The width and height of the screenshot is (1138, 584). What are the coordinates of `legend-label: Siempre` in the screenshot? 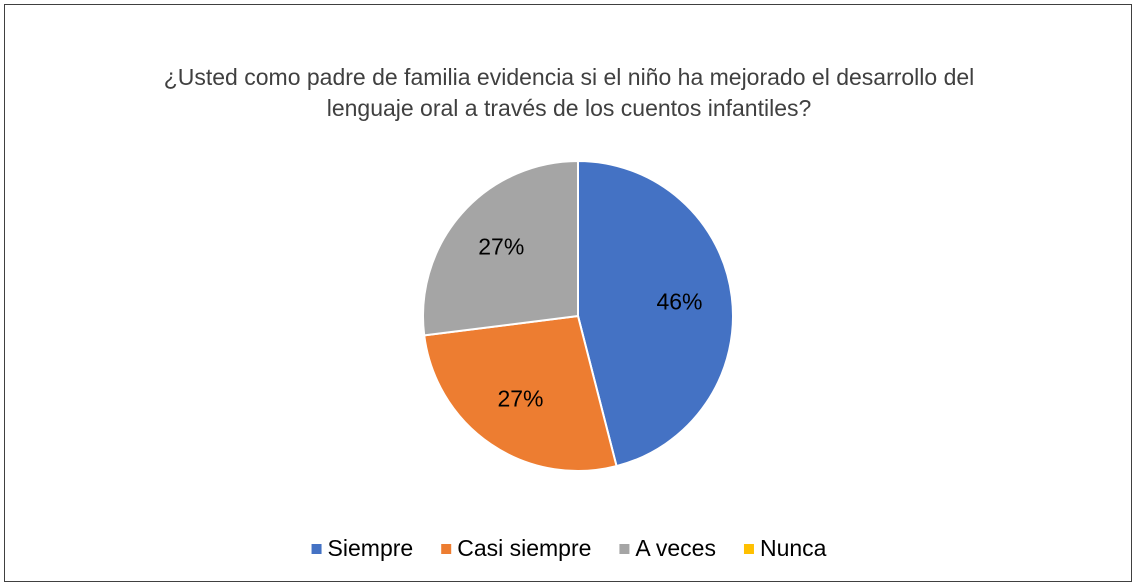 It's located at (371, 548).